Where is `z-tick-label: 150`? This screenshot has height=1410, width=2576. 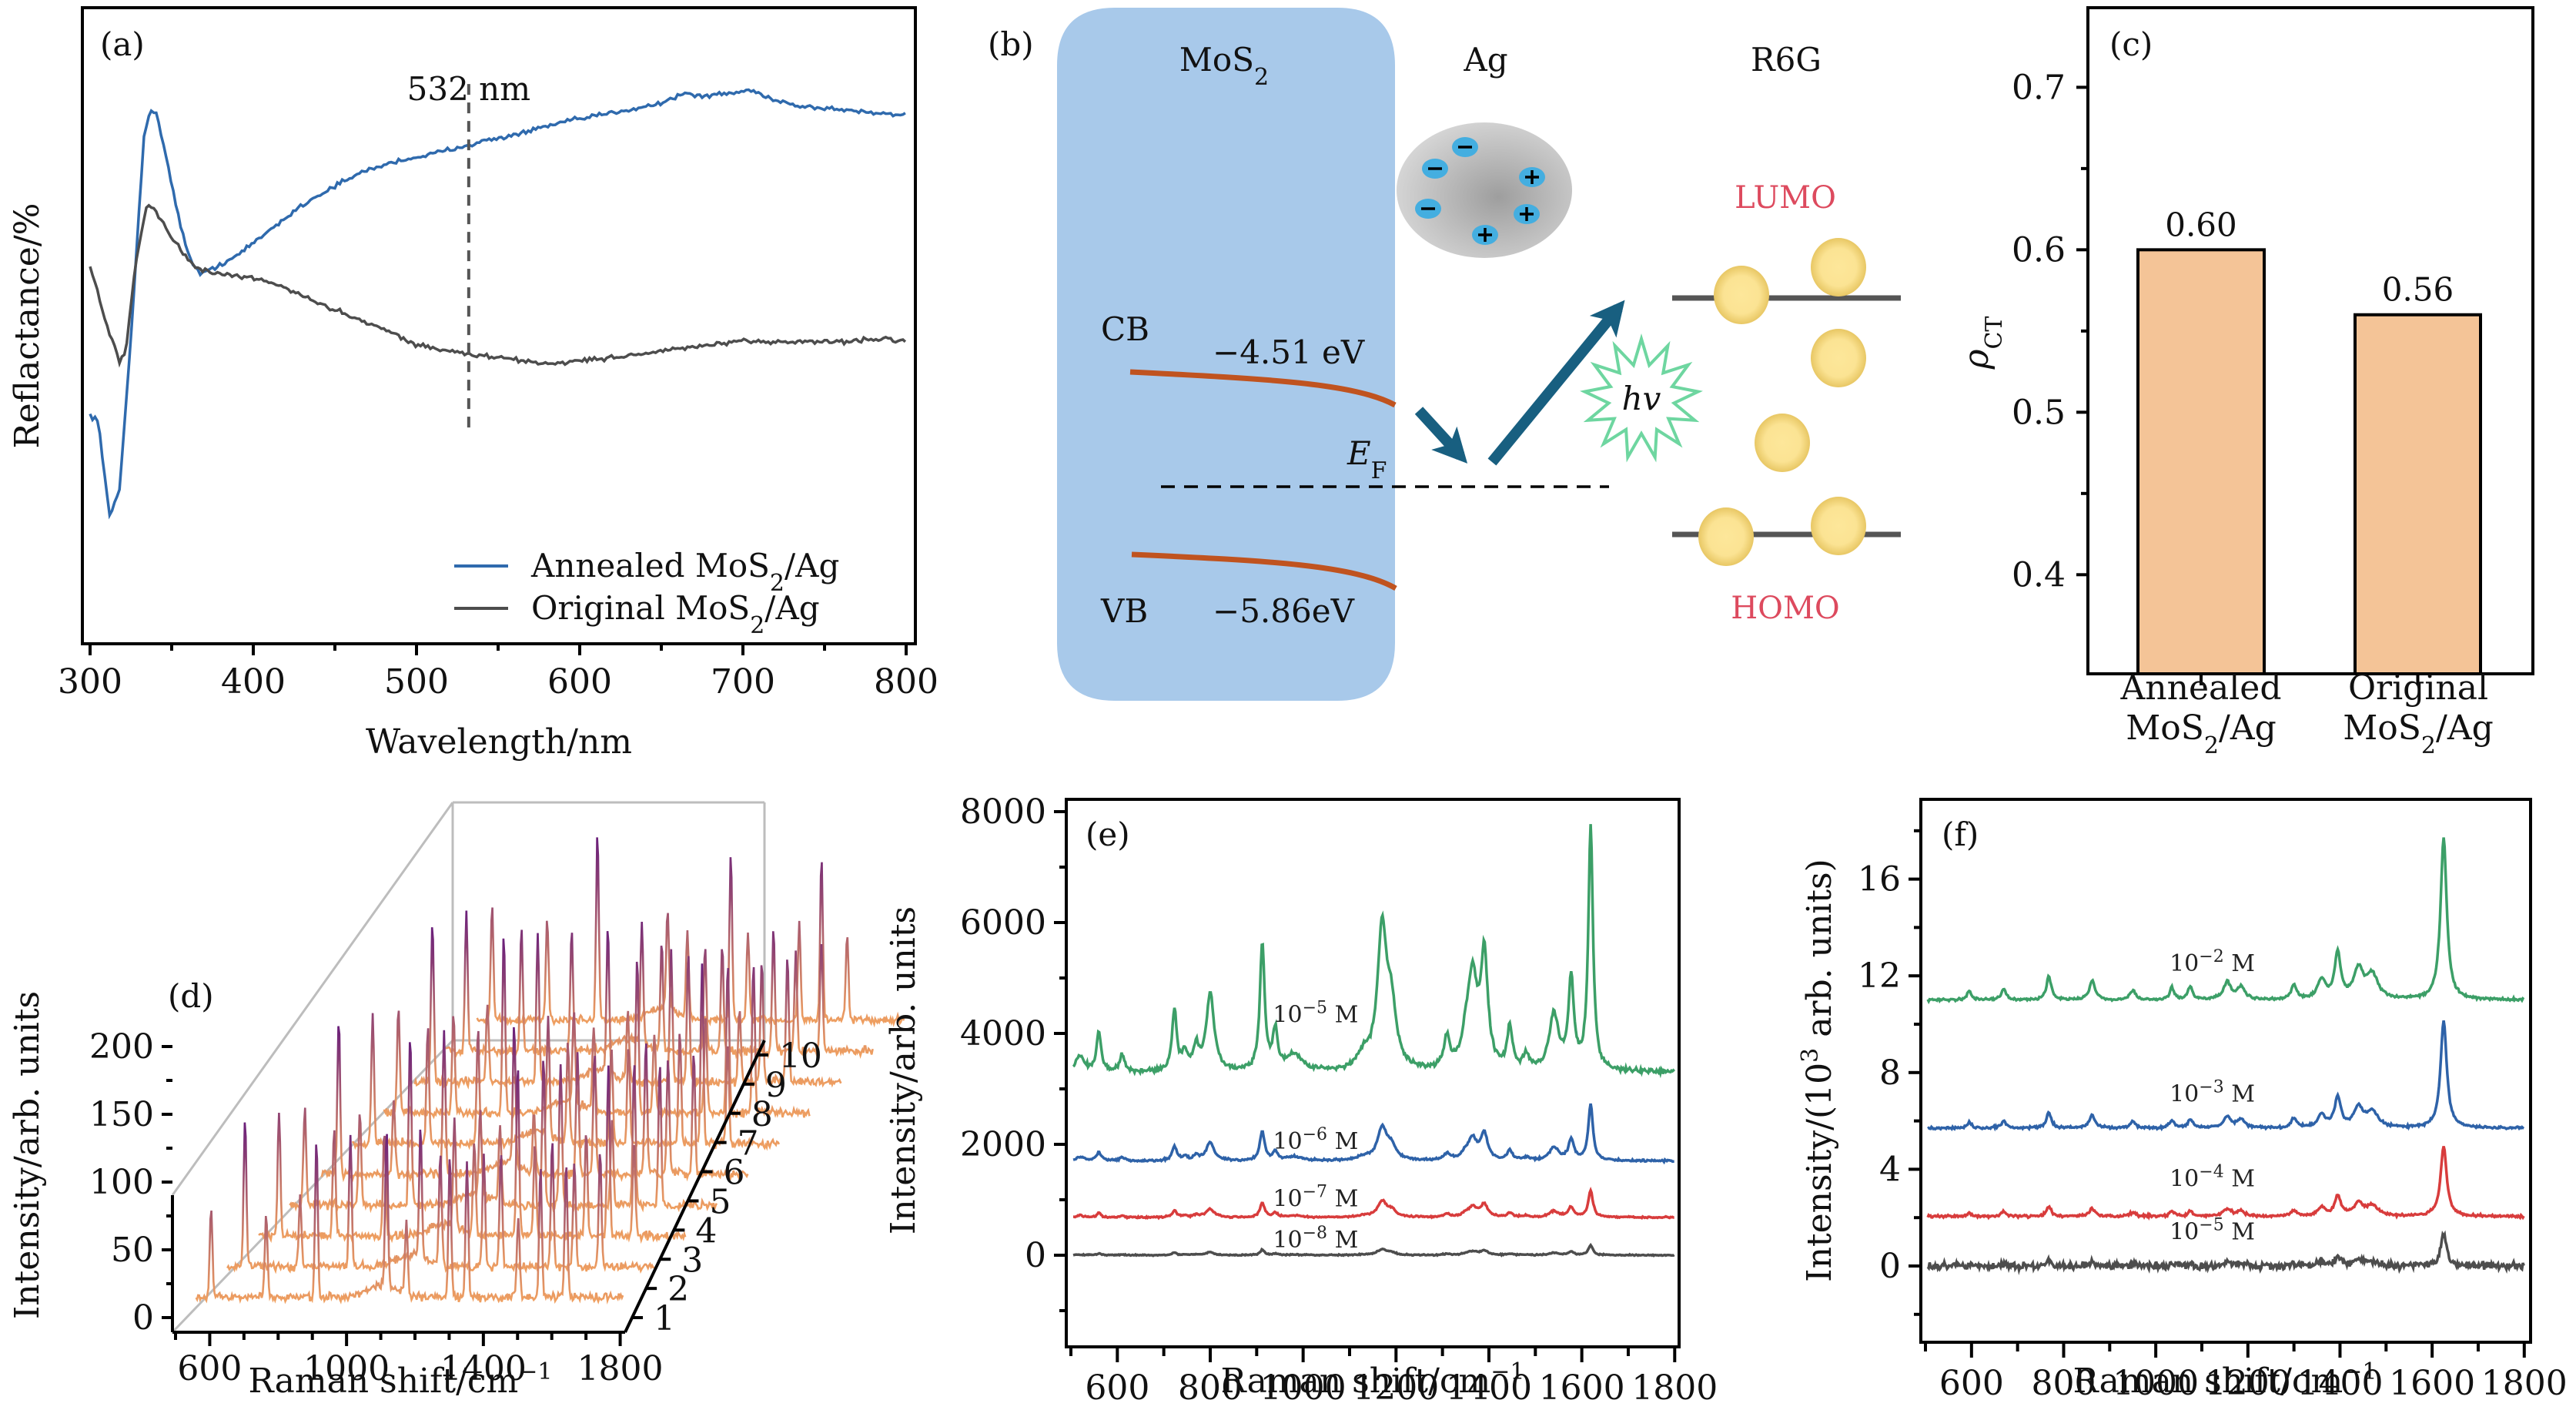
z-tick-label: 150 is located at coordinates (122, 1114).